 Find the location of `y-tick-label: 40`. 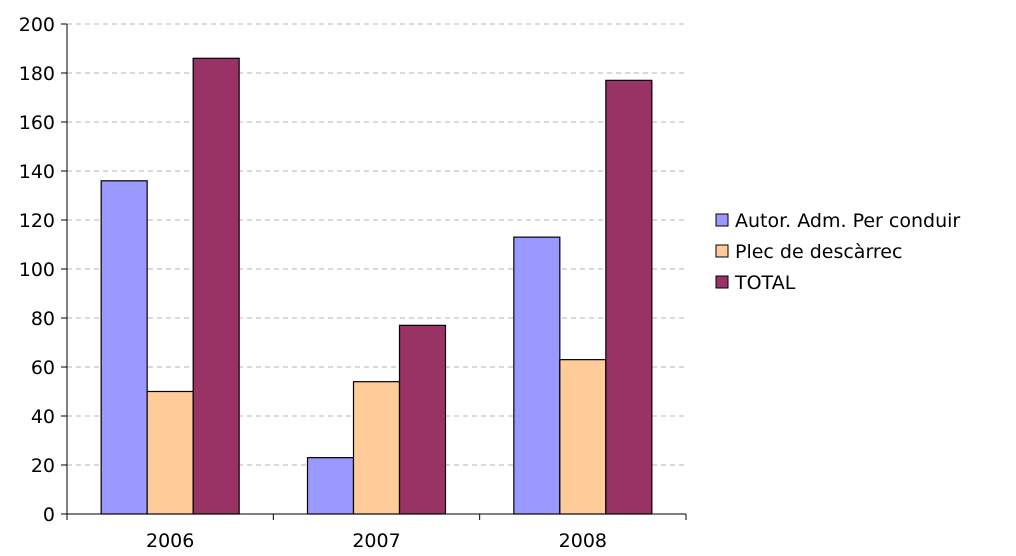

y-tick-label: 40 is located at coordinates (43, 417).